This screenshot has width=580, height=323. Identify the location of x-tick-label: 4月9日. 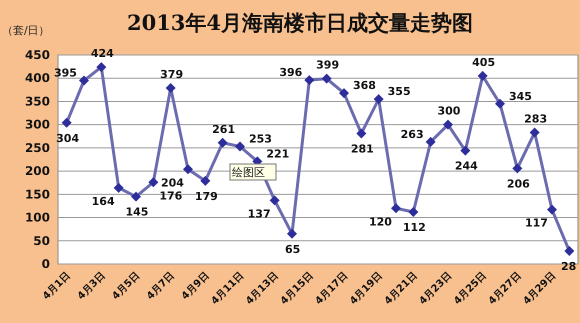
(196, 286).